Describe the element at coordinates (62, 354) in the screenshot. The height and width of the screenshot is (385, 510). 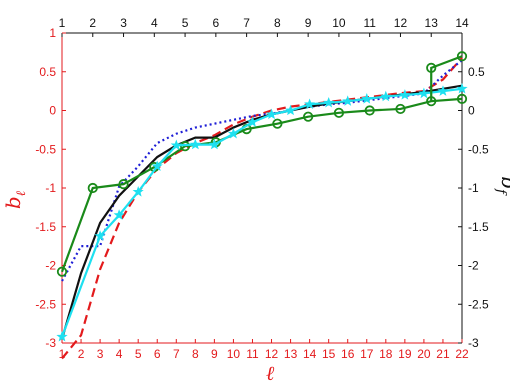
I see `x-tick-label: 1` at that location.